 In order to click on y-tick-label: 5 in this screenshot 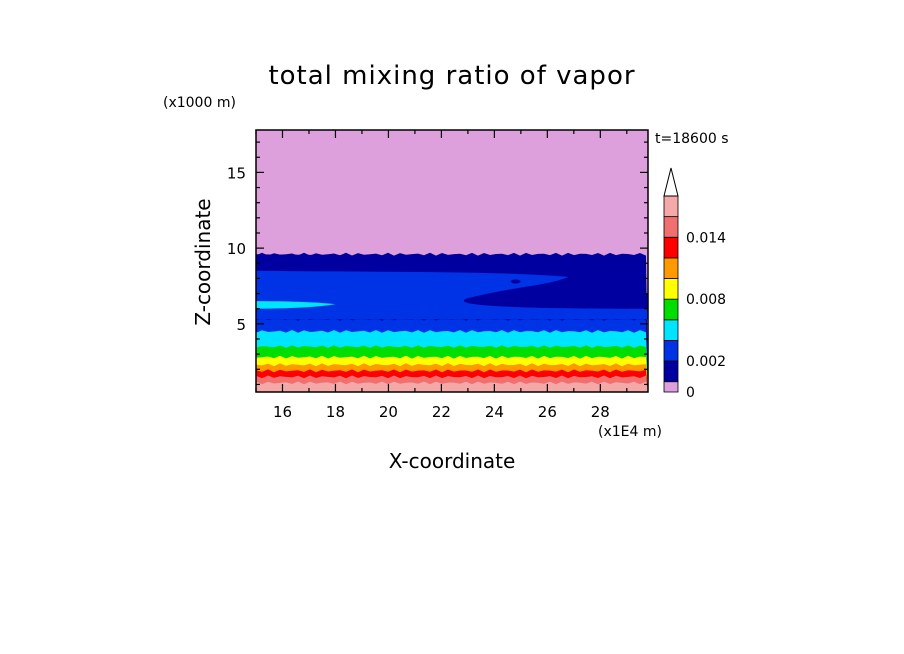, I will do `click(241, 325)`.